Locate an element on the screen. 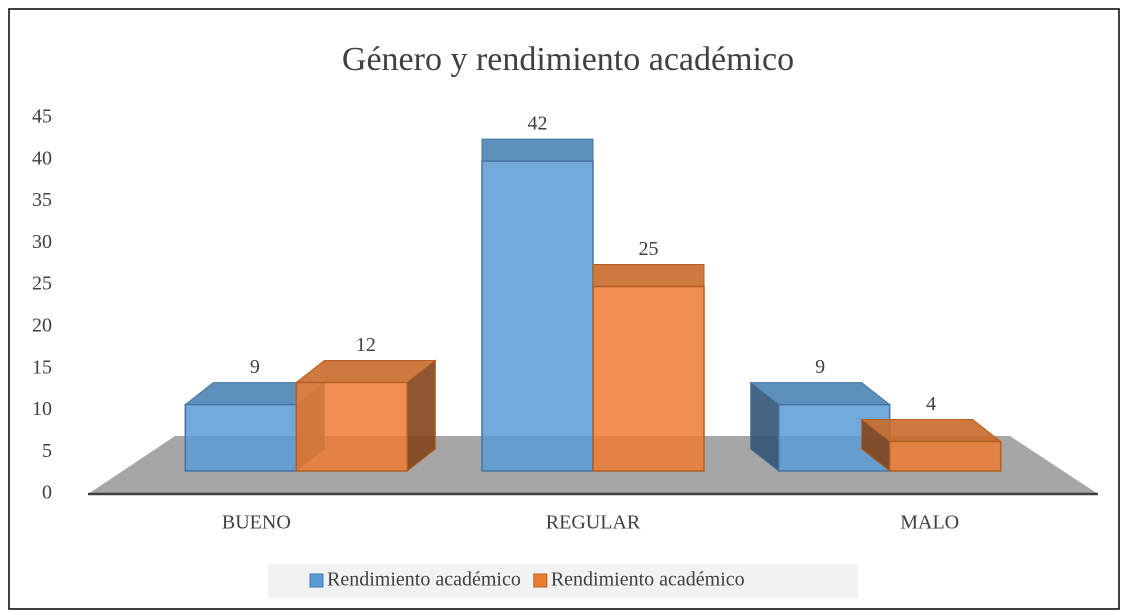 This screenshot has height=615, width=1128. data-label: 12 is located at coordinates (366, 345).